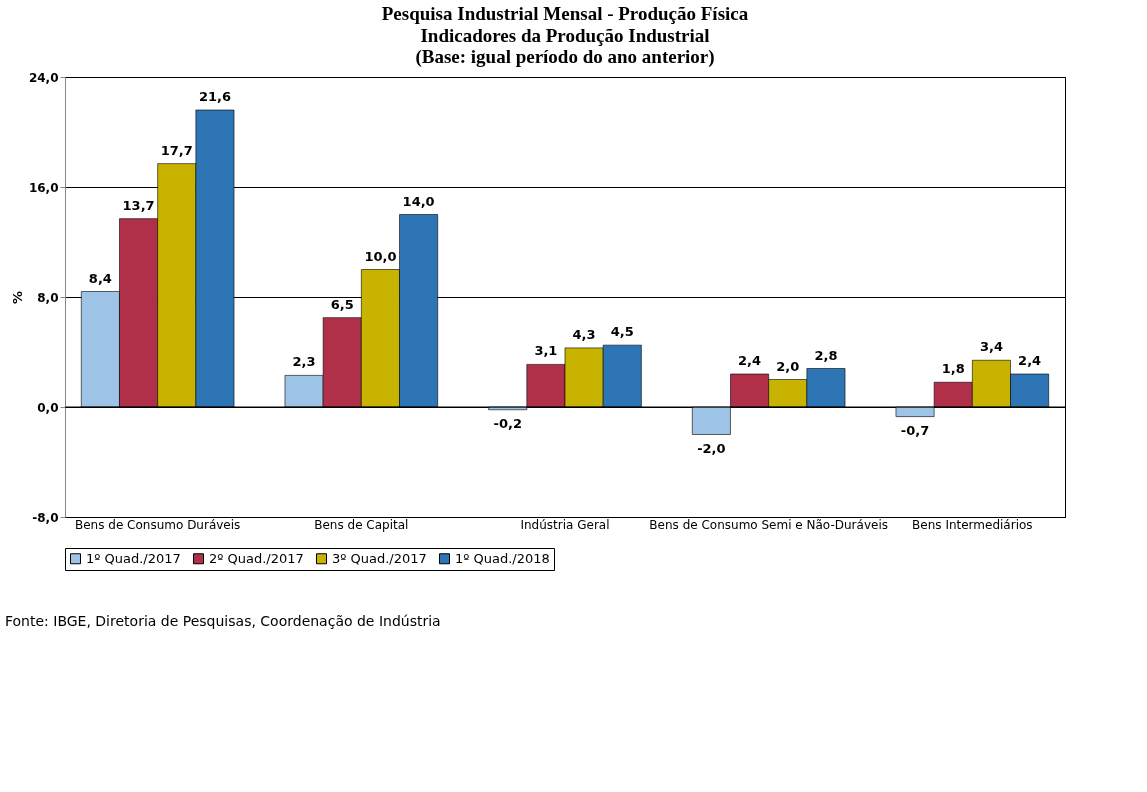  Describe the element at coordinates (972, 524) in the screenshot. I see `x-tick-label: Bens Intermediários` at that location.